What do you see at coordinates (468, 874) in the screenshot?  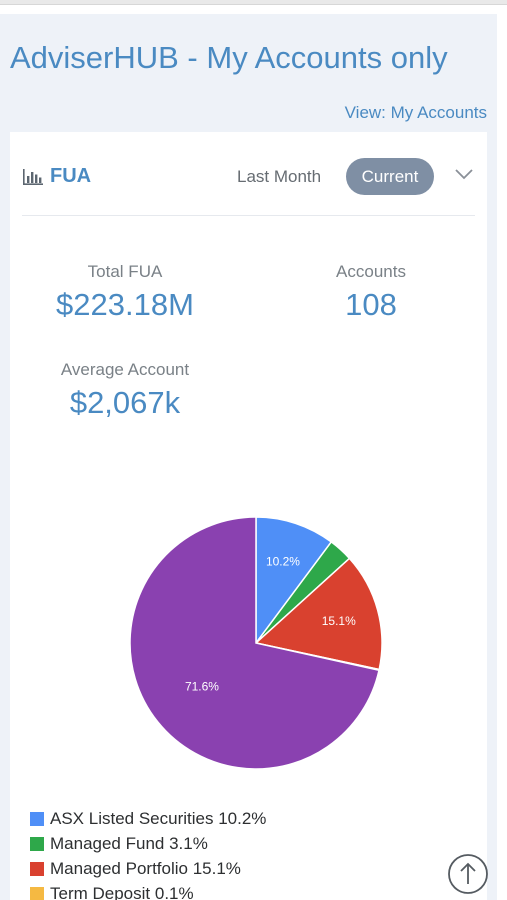 I see `arrow-up-circle-icon` at bounding box center [468, 874].